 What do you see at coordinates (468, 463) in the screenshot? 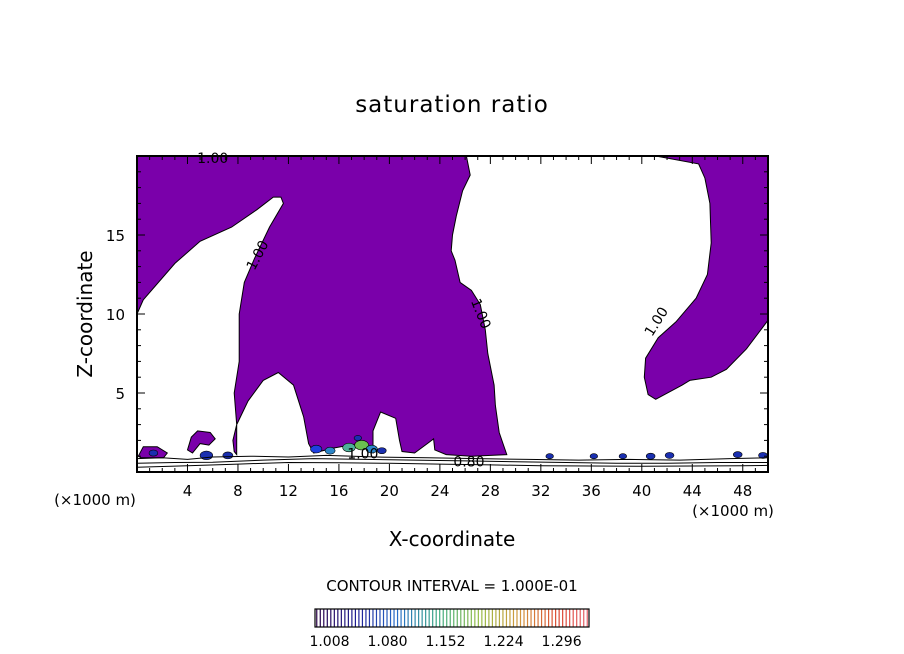
I see `contour-label-5: 0.80` at bounding box center [468, 463].